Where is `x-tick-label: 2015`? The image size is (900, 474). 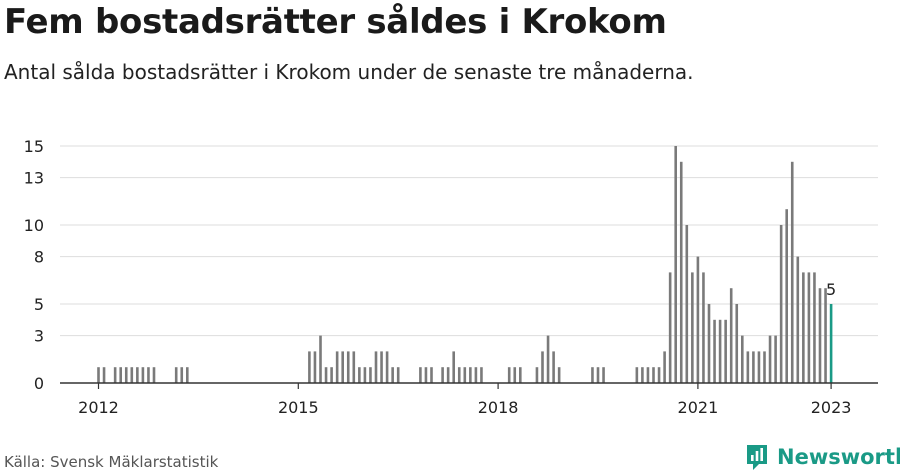
x-tick-label: 2015 is located at coordinates (298, 407).